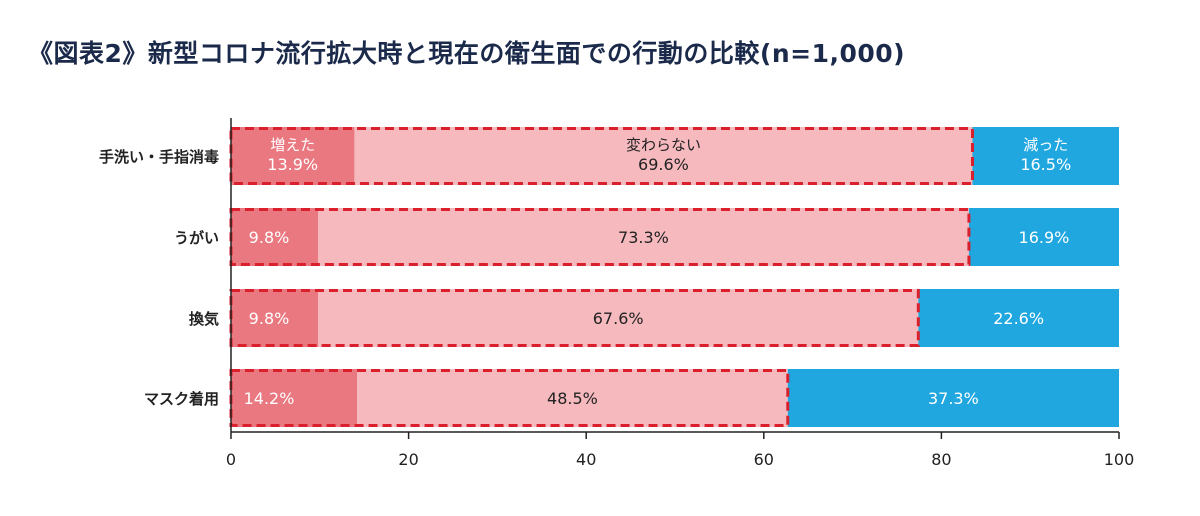 Image resolution: width=1200 pixels, height=516 pixels. I want to click on x-tick-label: 60, so click(764, 459).